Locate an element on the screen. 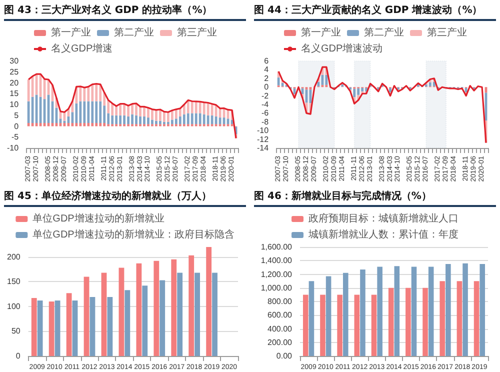  y-tick-label: 1,000.00 is located at coordinates (276, 287).